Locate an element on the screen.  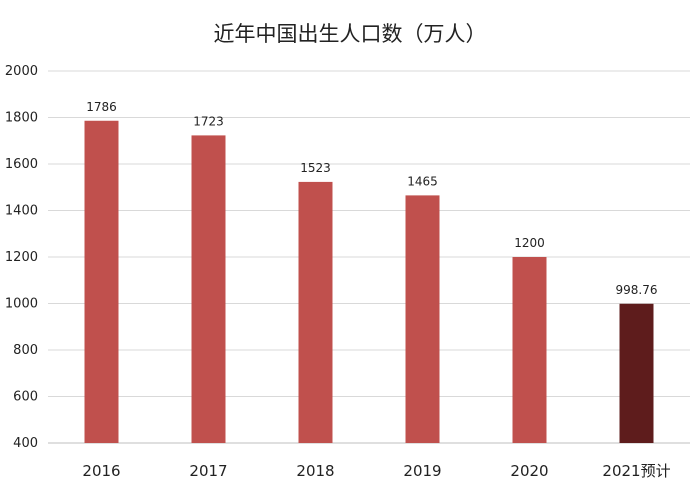
data-label: 1523 is located at coordinates (315, 168).